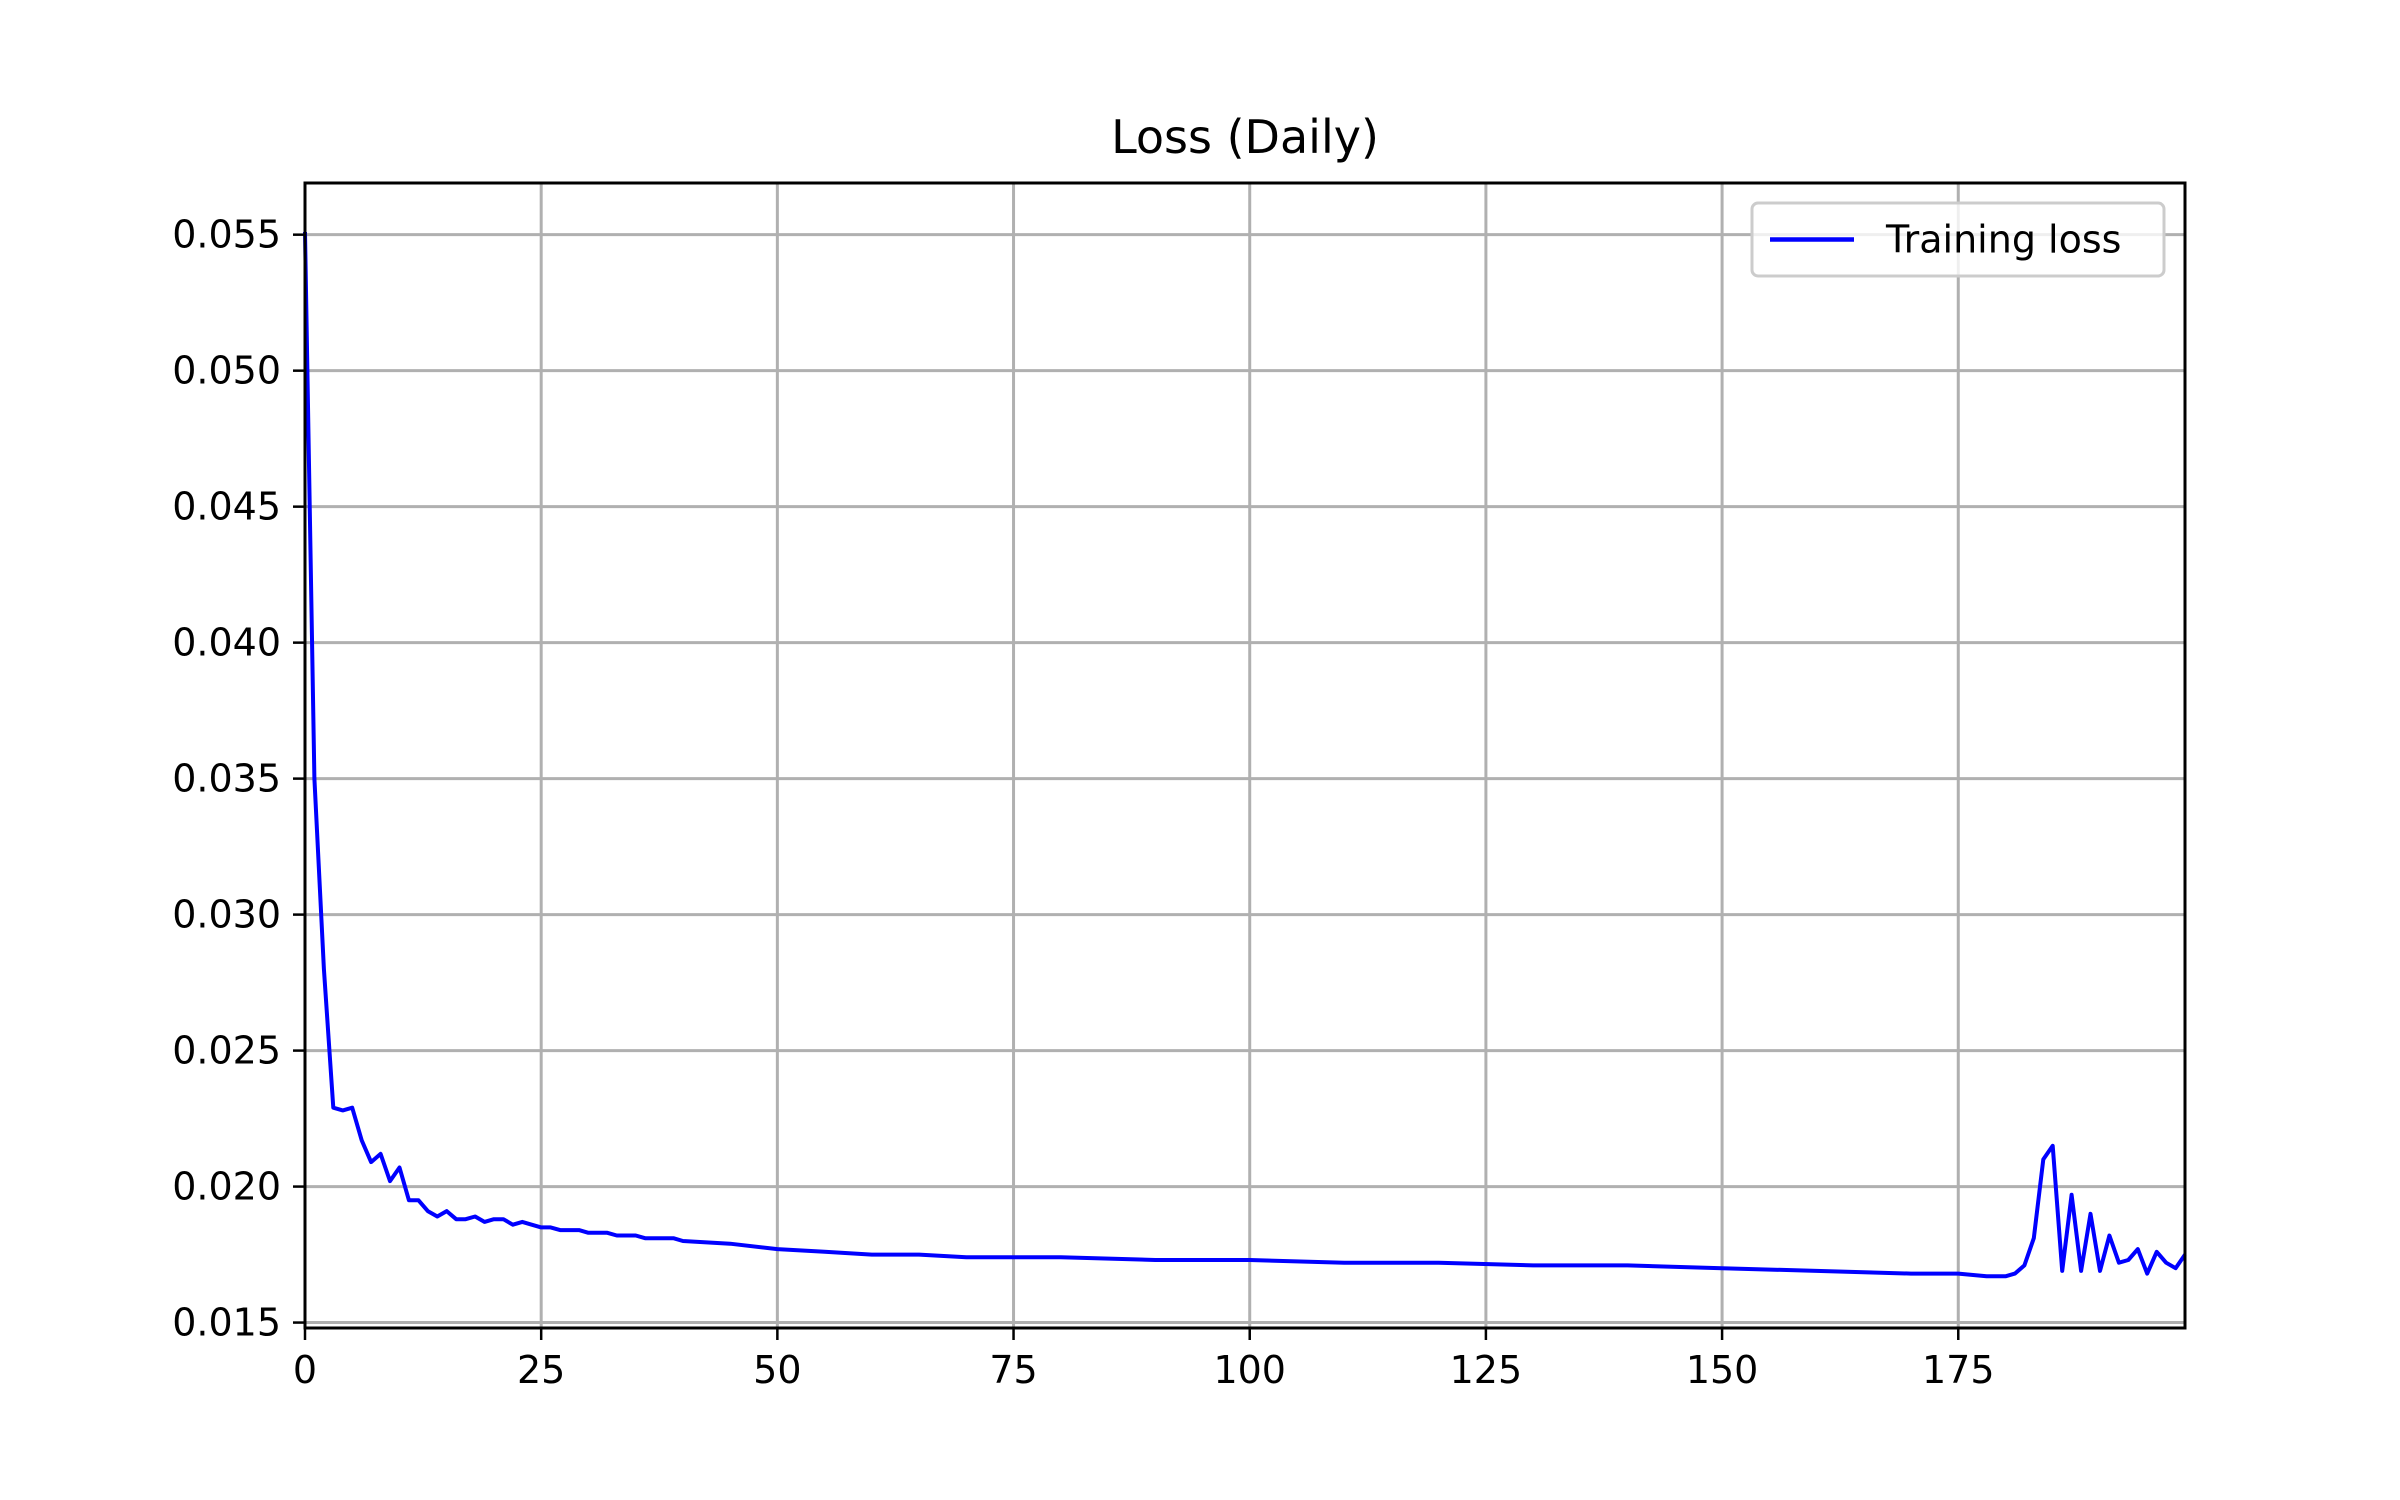 The image size is (2400, 1500). What do you see at coordinates (226, 779) in the screenshot?
I see `y-tick-label: 0.035` at bounding box center [226, 779].